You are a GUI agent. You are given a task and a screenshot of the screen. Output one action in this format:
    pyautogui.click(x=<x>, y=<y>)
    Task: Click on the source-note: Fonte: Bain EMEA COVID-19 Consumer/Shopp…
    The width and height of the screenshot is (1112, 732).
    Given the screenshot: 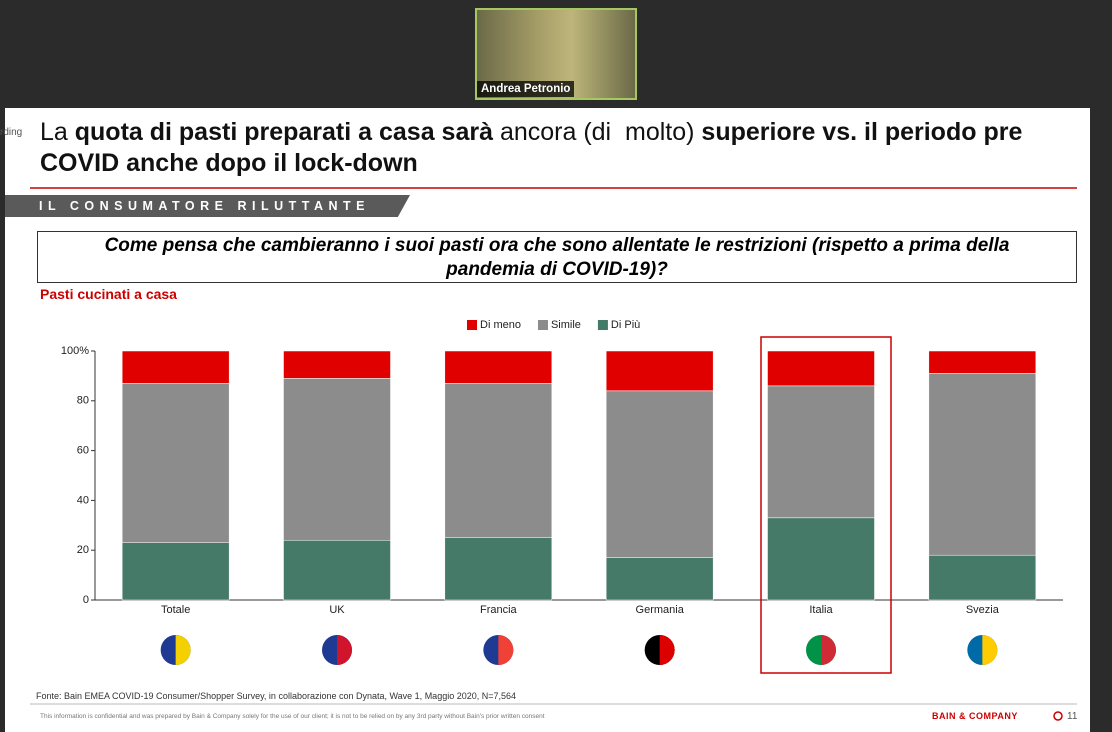 What is the action you would take?
    pyautogui.click(x=276, y=696)
    